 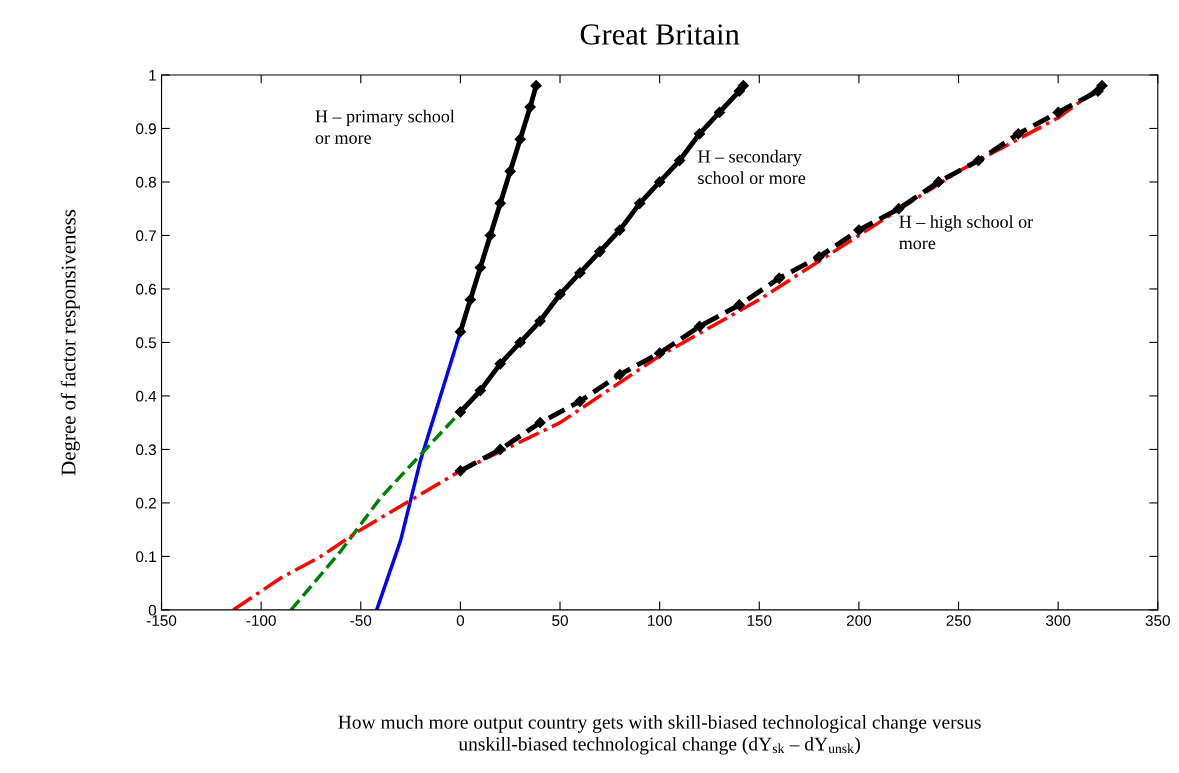 I want to click on x-tick-label: 0, so click(x=460, y=620).